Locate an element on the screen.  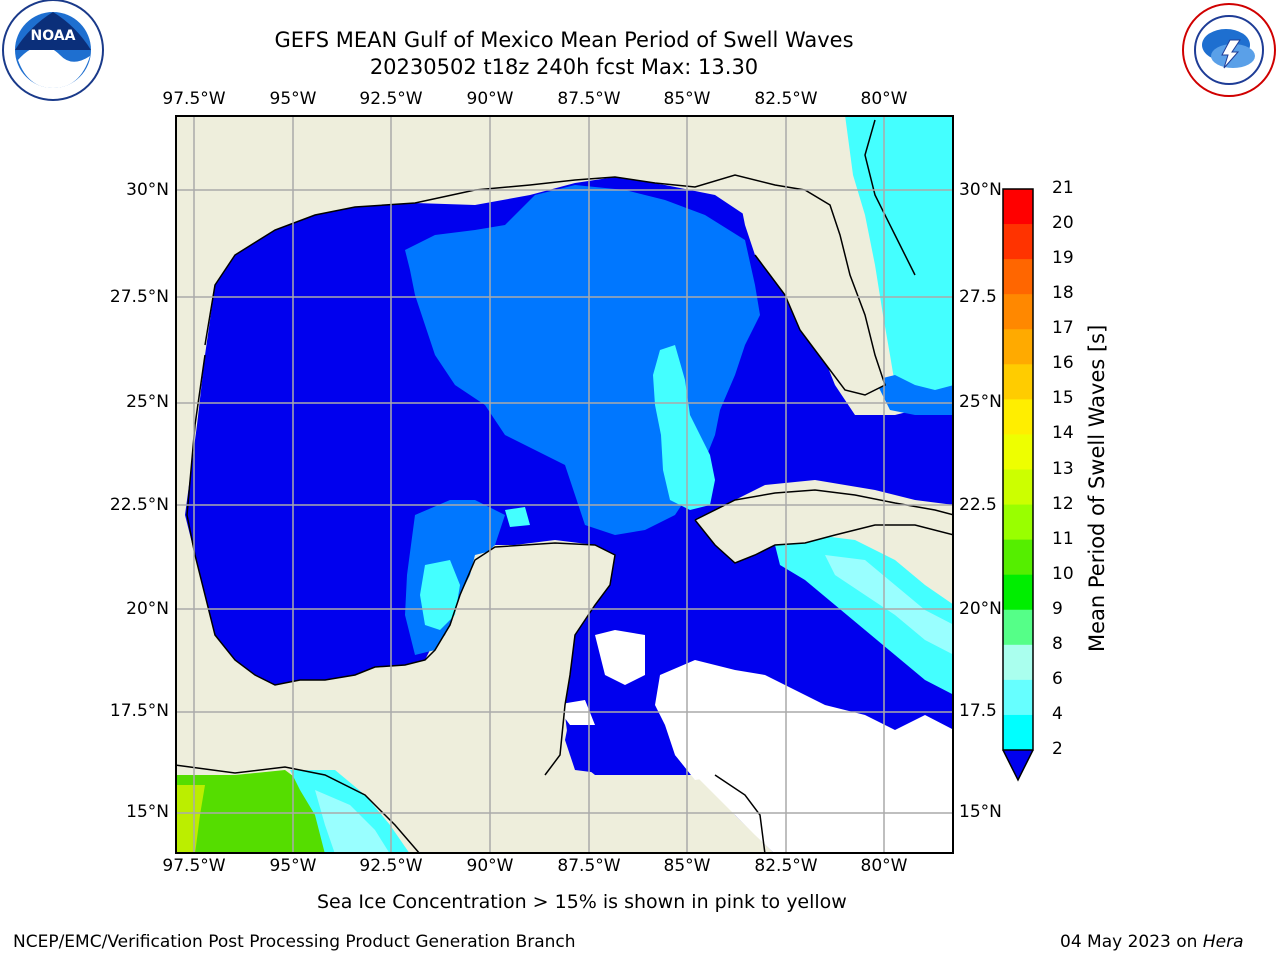
lat-tick-right-label: 25°N is located at coordinates (980, 402).